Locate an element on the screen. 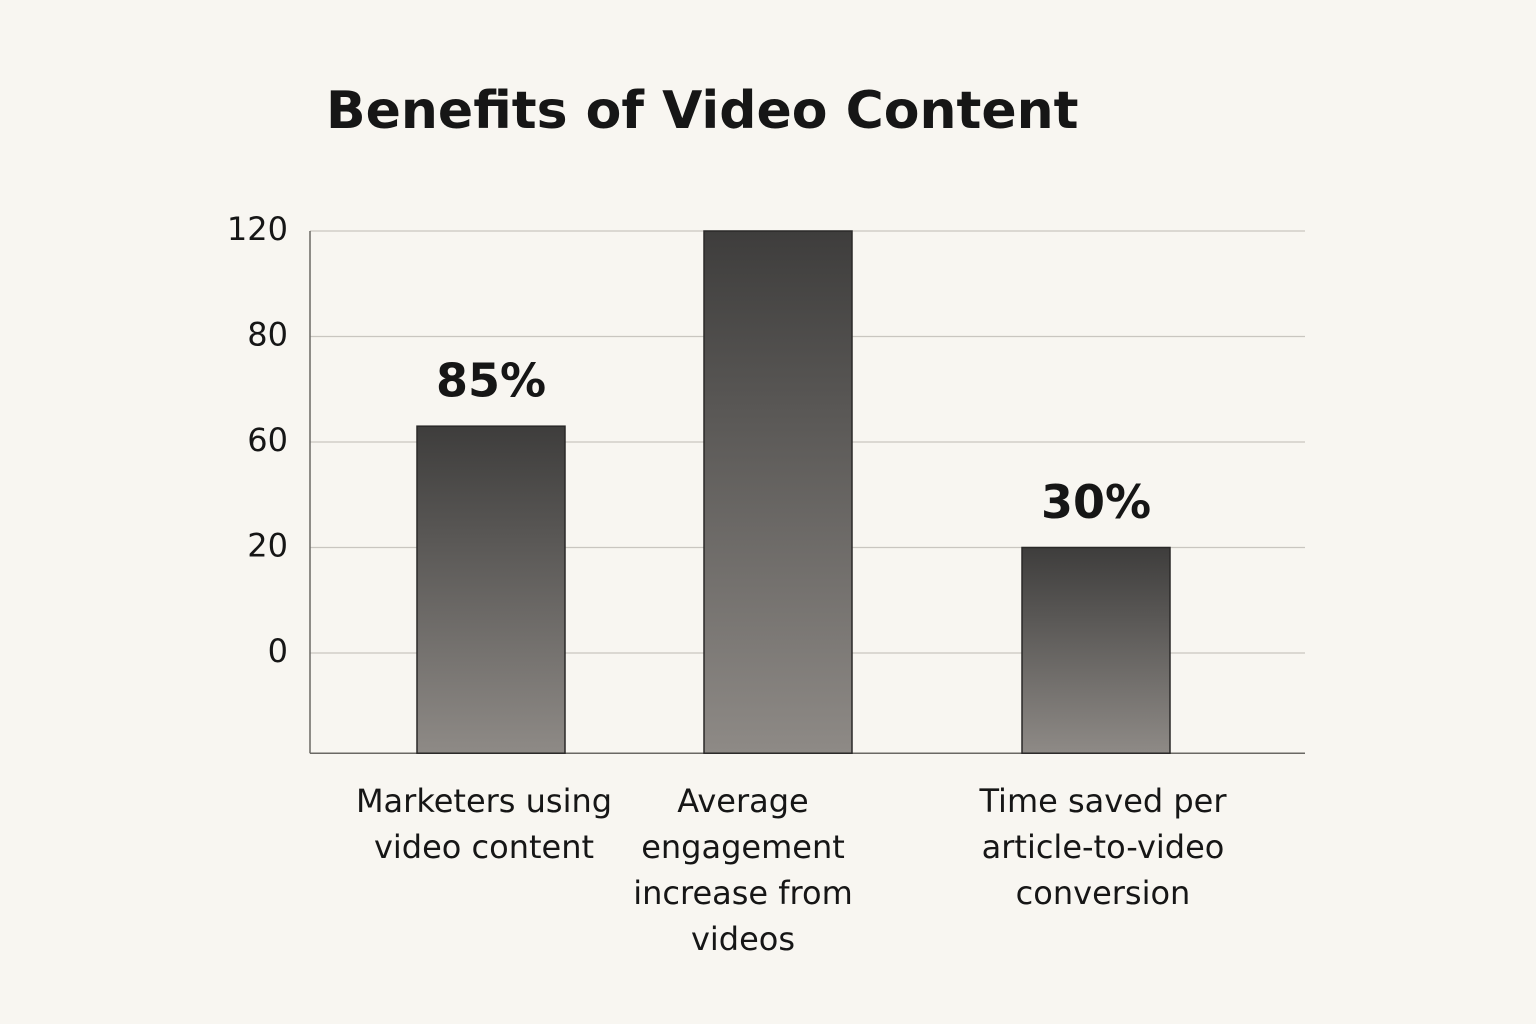  y-tick-label: 0 is located at coordinates (278, 651).